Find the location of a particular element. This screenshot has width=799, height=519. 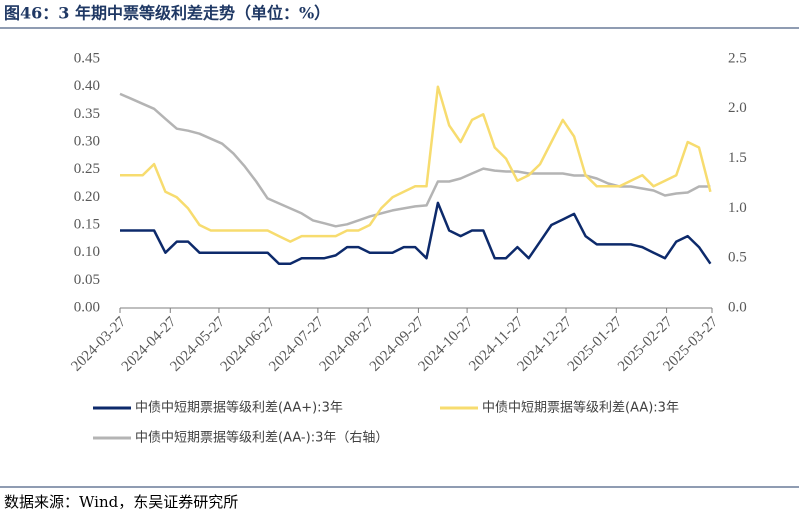

legend-label: 中债中短期票据等级利差(AA+):3年 is located at coordinates (239, 408).